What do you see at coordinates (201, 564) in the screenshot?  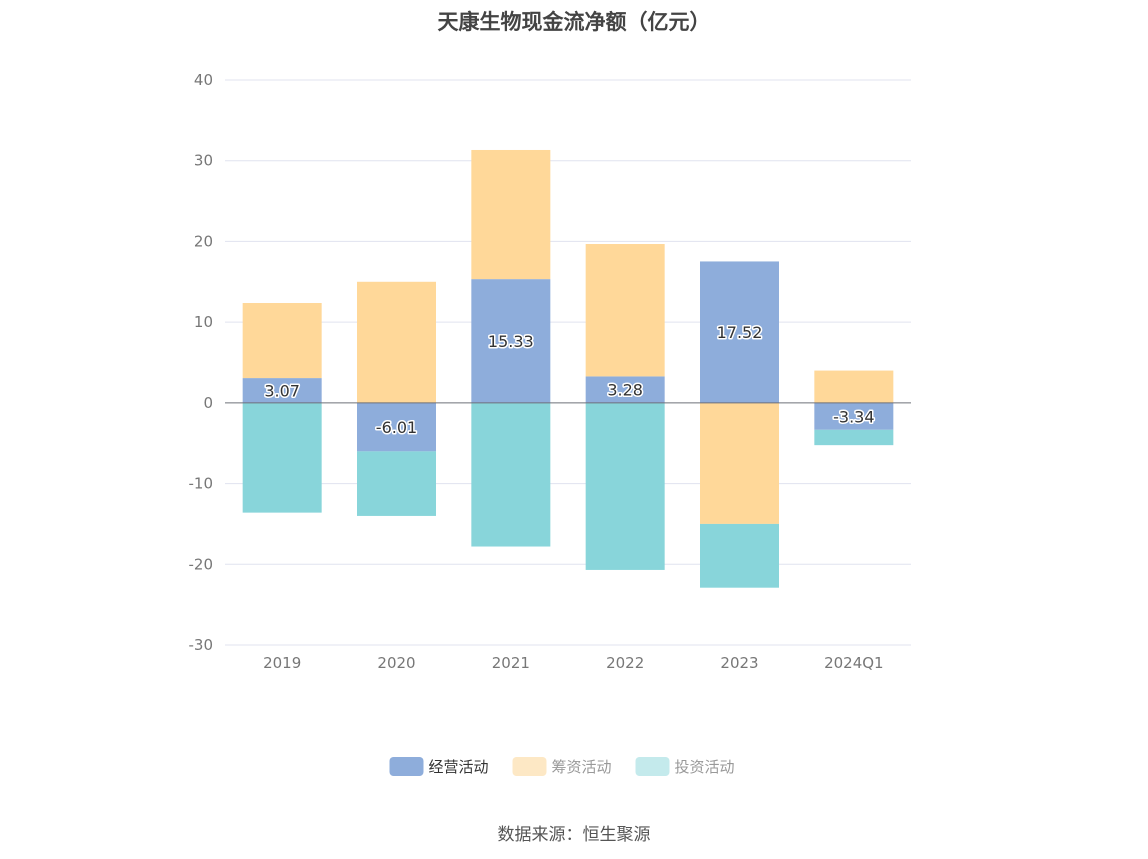 I see `y-tick-label: -20` at bounding box center [201, 564].